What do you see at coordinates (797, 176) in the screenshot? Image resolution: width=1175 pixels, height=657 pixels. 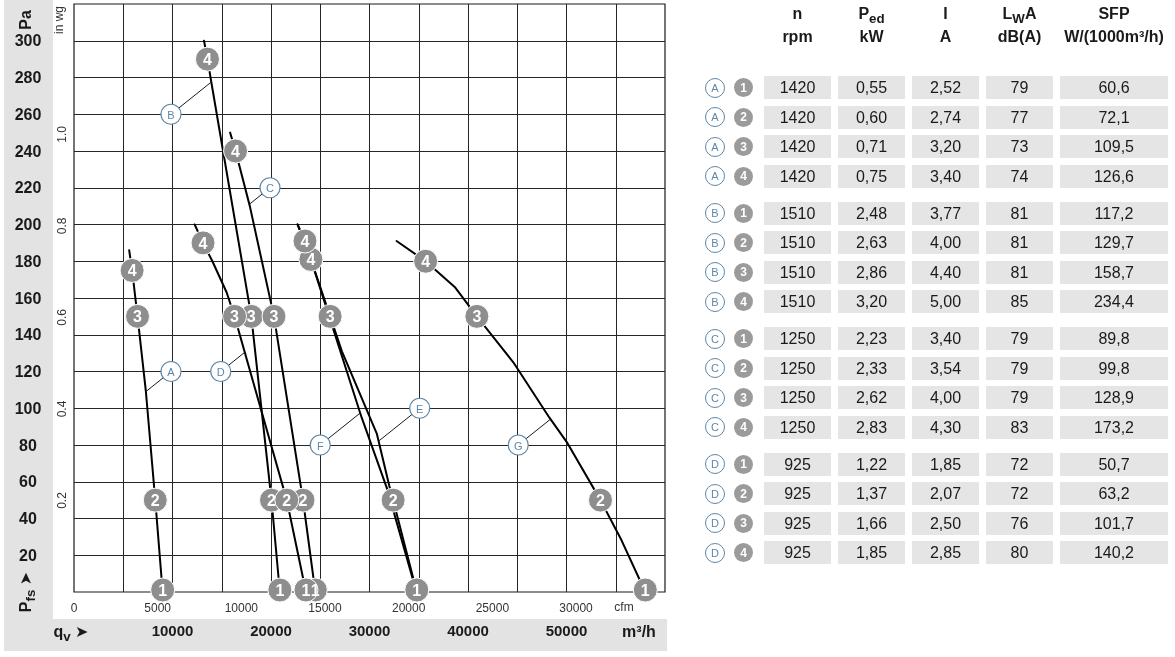 I see `table-cell: 1420` at bounding box center [797, 176].